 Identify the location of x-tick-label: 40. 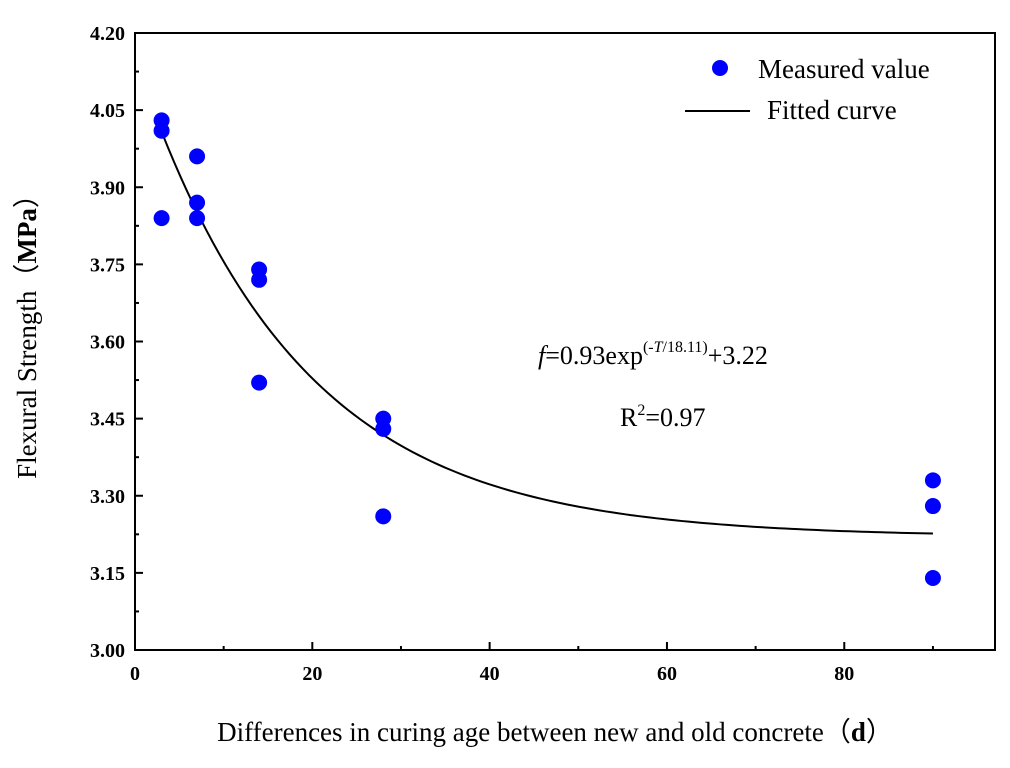
(490, 674).